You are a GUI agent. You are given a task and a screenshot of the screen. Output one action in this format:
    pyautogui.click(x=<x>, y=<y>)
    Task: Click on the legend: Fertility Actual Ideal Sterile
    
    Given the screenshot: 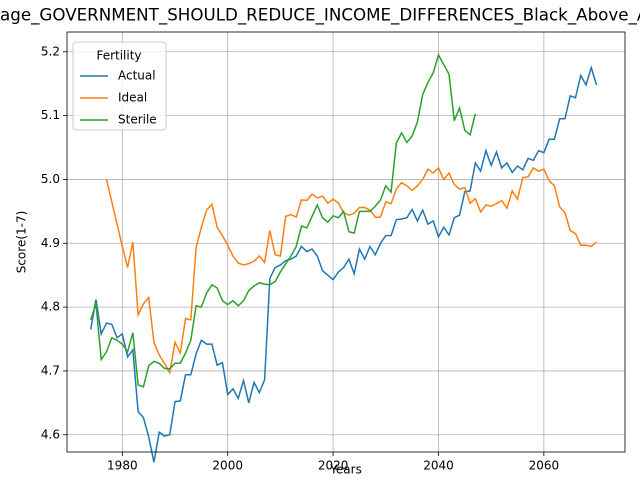 What is the action you would take?
    pyautogui.click(x=119, y=86)
    